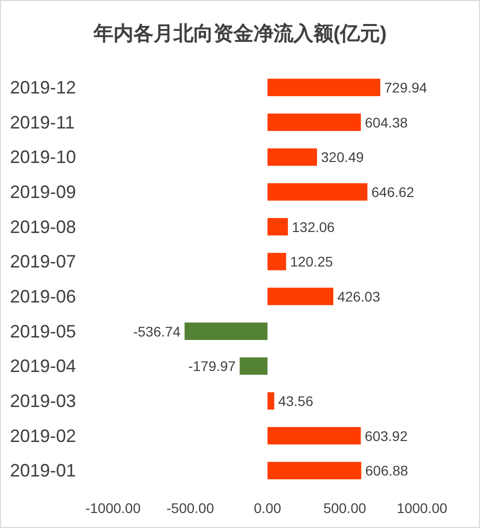 The width and height of the screenshot is (480, 528). Describe the element at coordinates (344, 508) in the screenshot. I see `x-tick-label: 500.00` at that location.